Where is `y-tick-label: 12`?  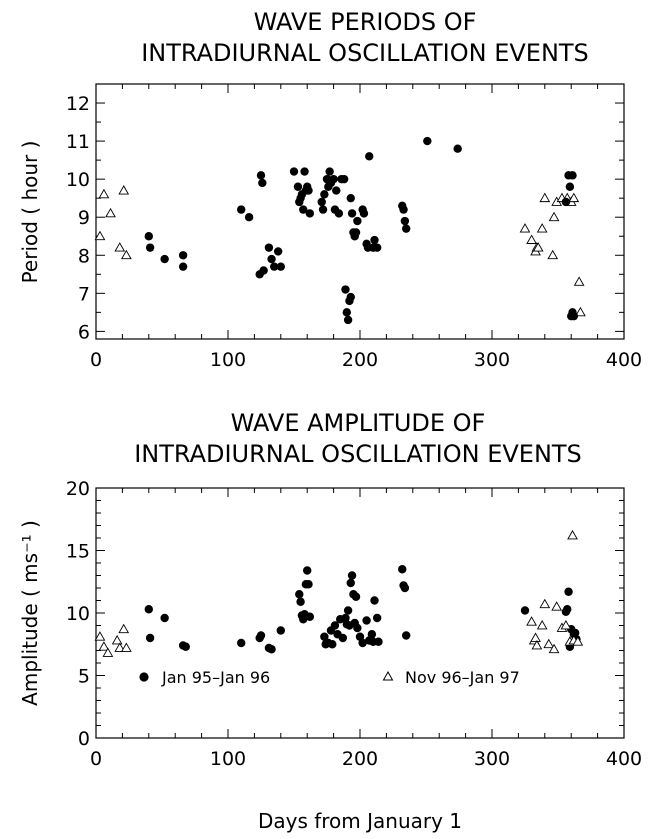
y-tick-label: 12 is located at coordinates (78, 104).